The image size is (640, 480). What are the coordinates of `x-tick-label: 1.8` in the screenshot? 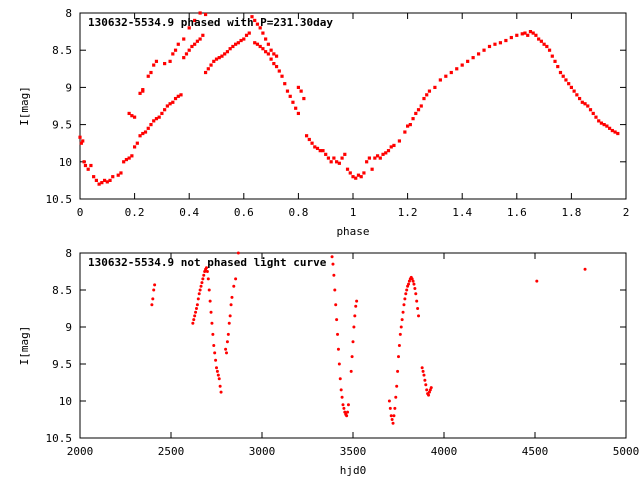 It's located at (571, 212).